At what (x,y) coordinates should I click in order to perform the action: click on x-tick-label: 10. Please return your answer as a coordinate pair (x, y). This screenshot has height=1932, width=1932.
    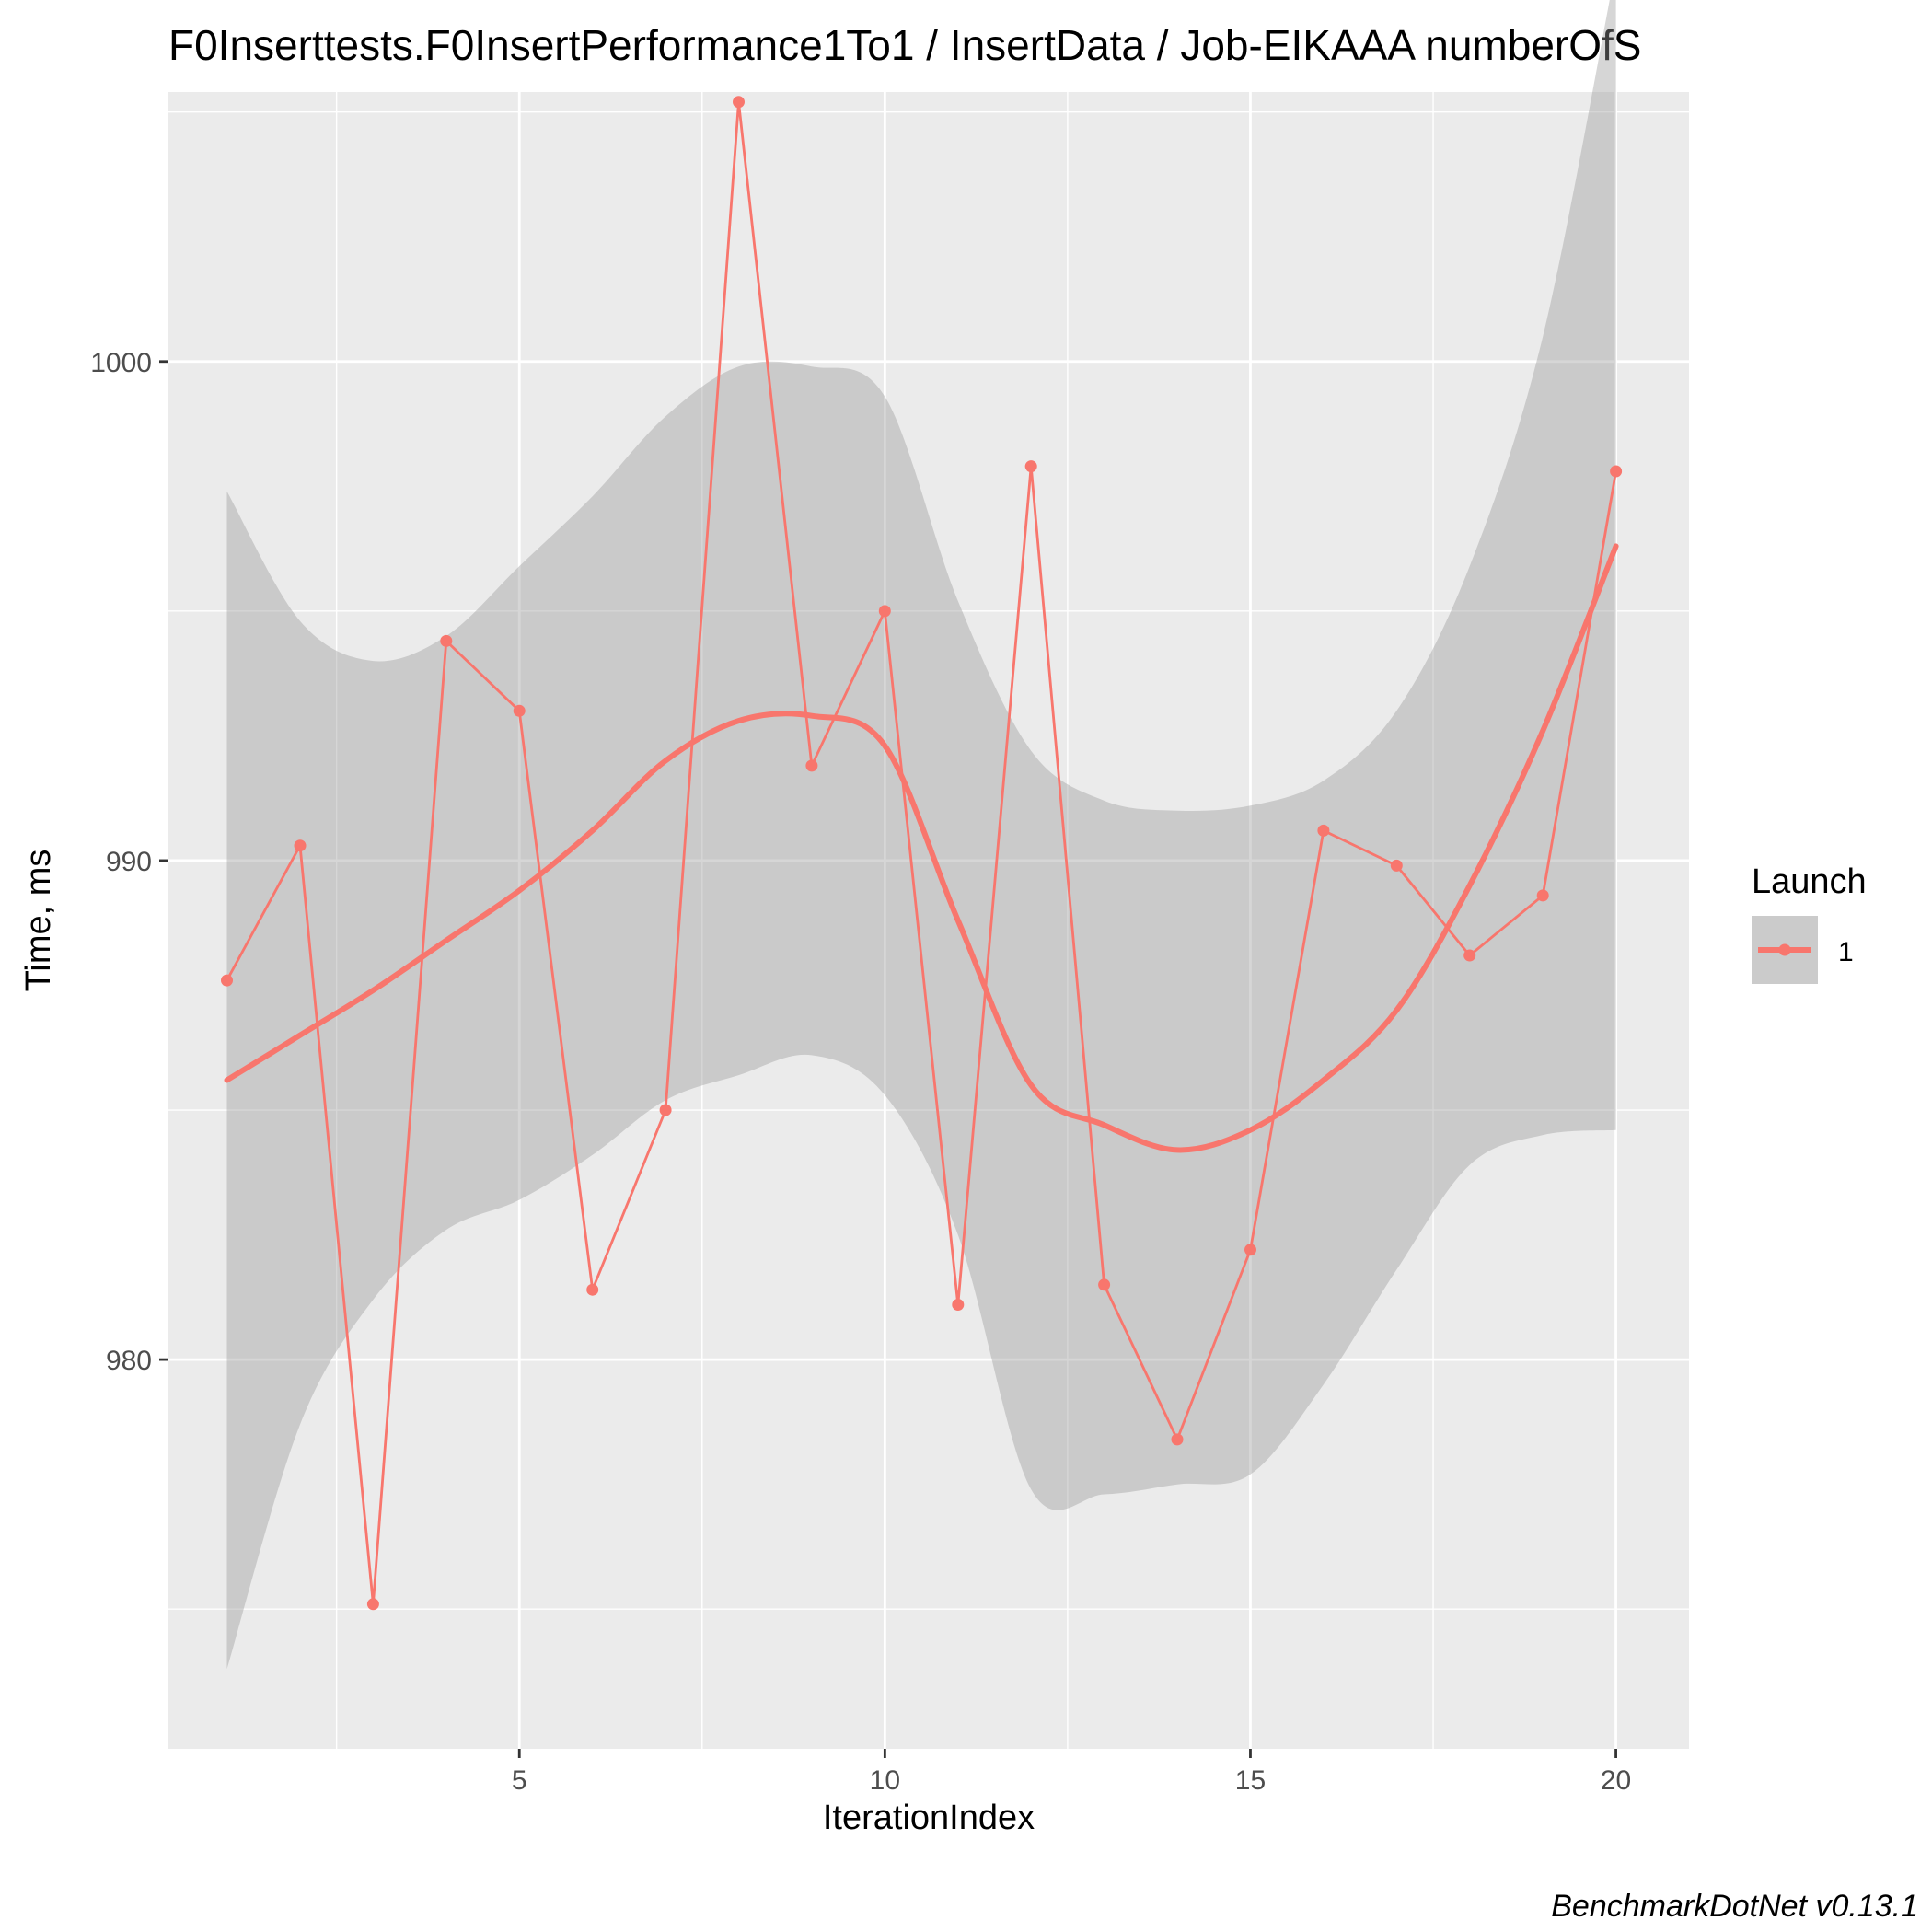
    Looking at the image, I should click on (885, 1781).